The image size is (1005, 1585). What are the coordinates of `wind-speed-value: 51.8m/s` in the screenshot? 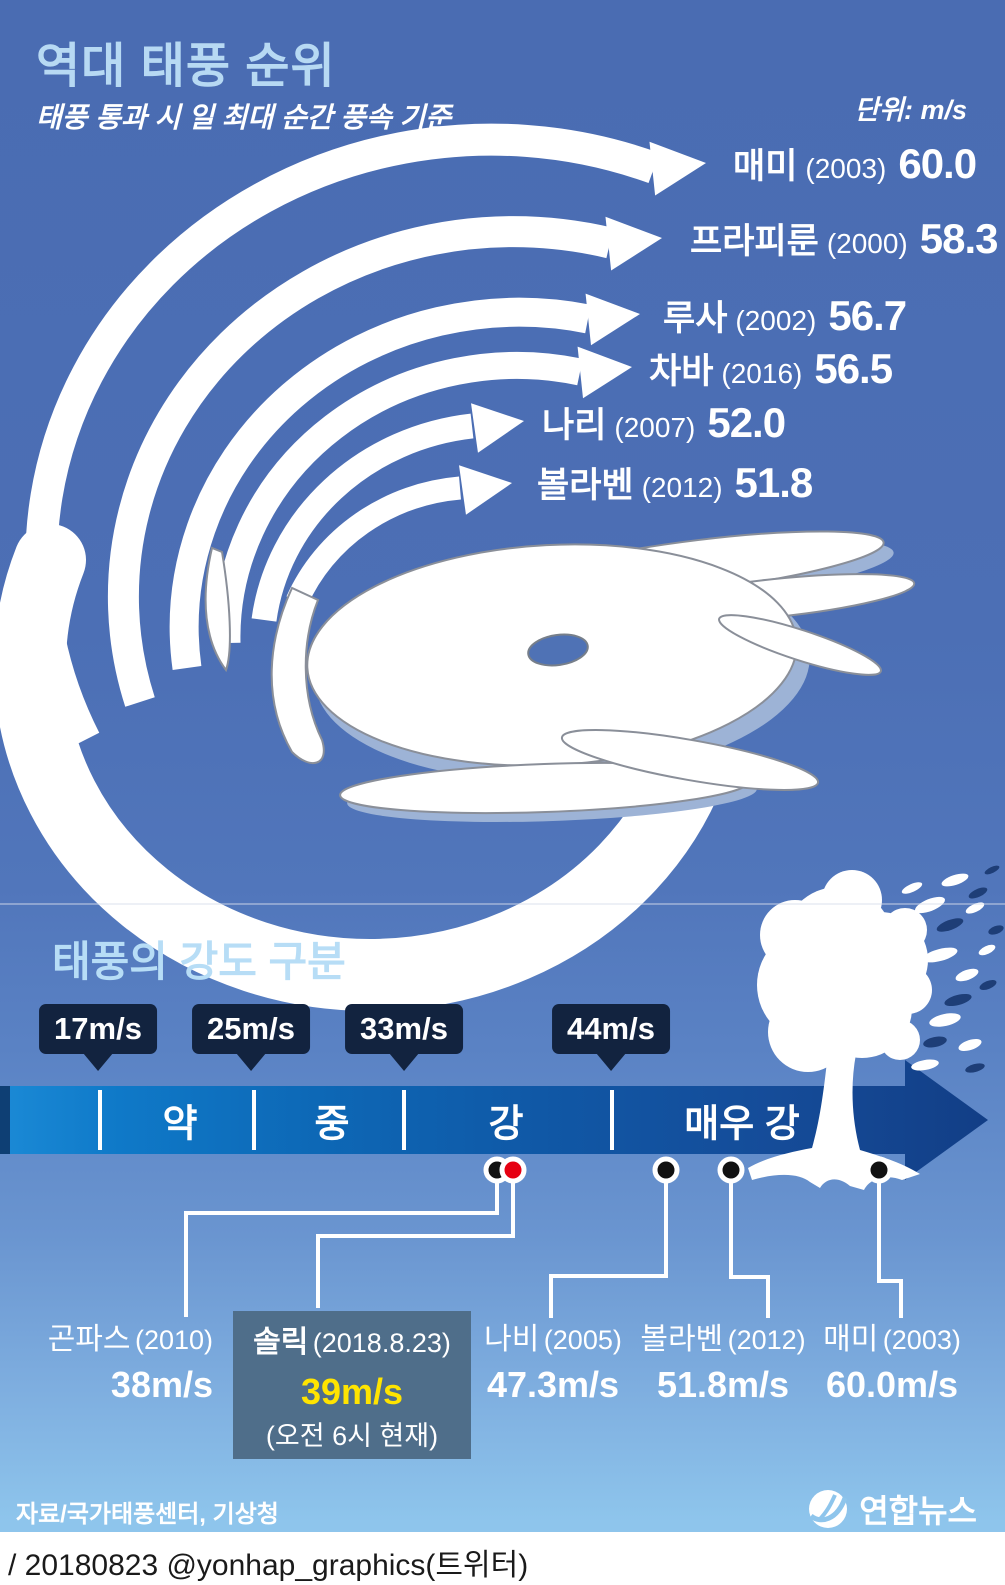 It's located at (723, 1384).